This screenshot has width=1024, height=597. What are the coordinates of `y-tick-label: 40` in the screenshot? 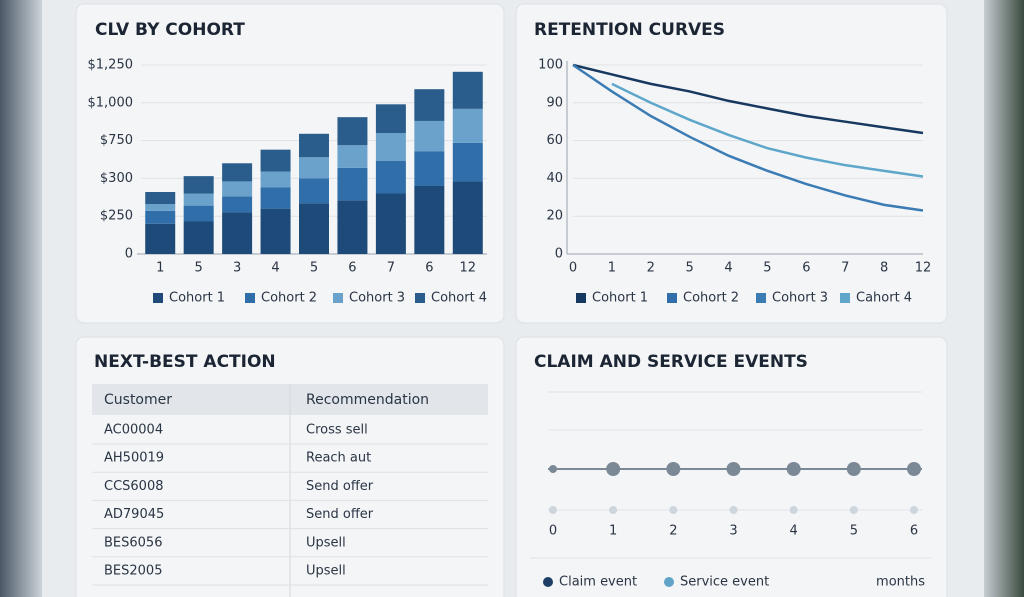 It's located at (554, 178).